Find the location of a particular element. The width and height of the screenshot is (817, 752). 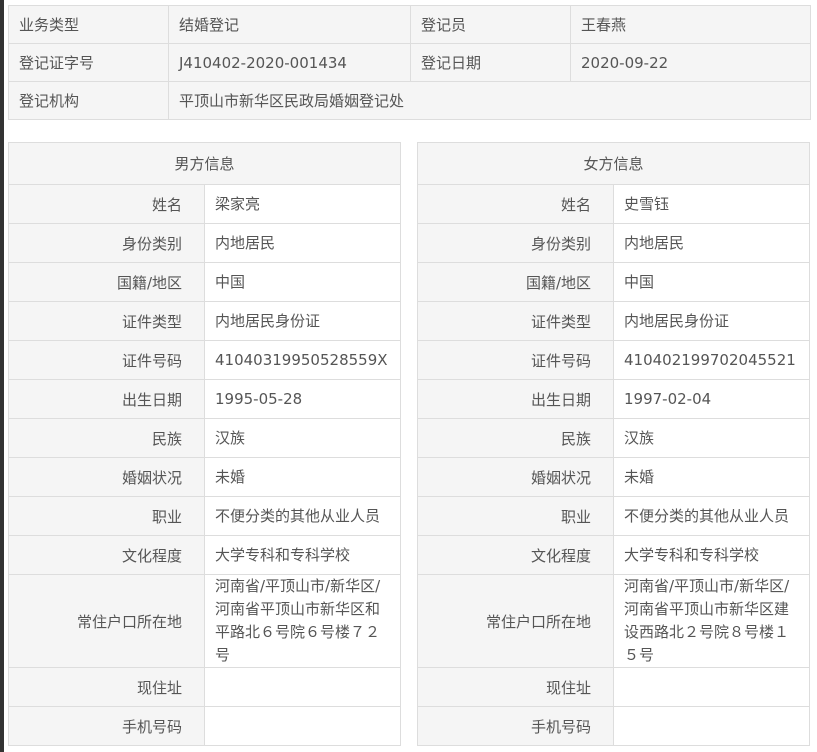

table-row: 证件号码 410402199702045521 is located at coordinates (613, 360).